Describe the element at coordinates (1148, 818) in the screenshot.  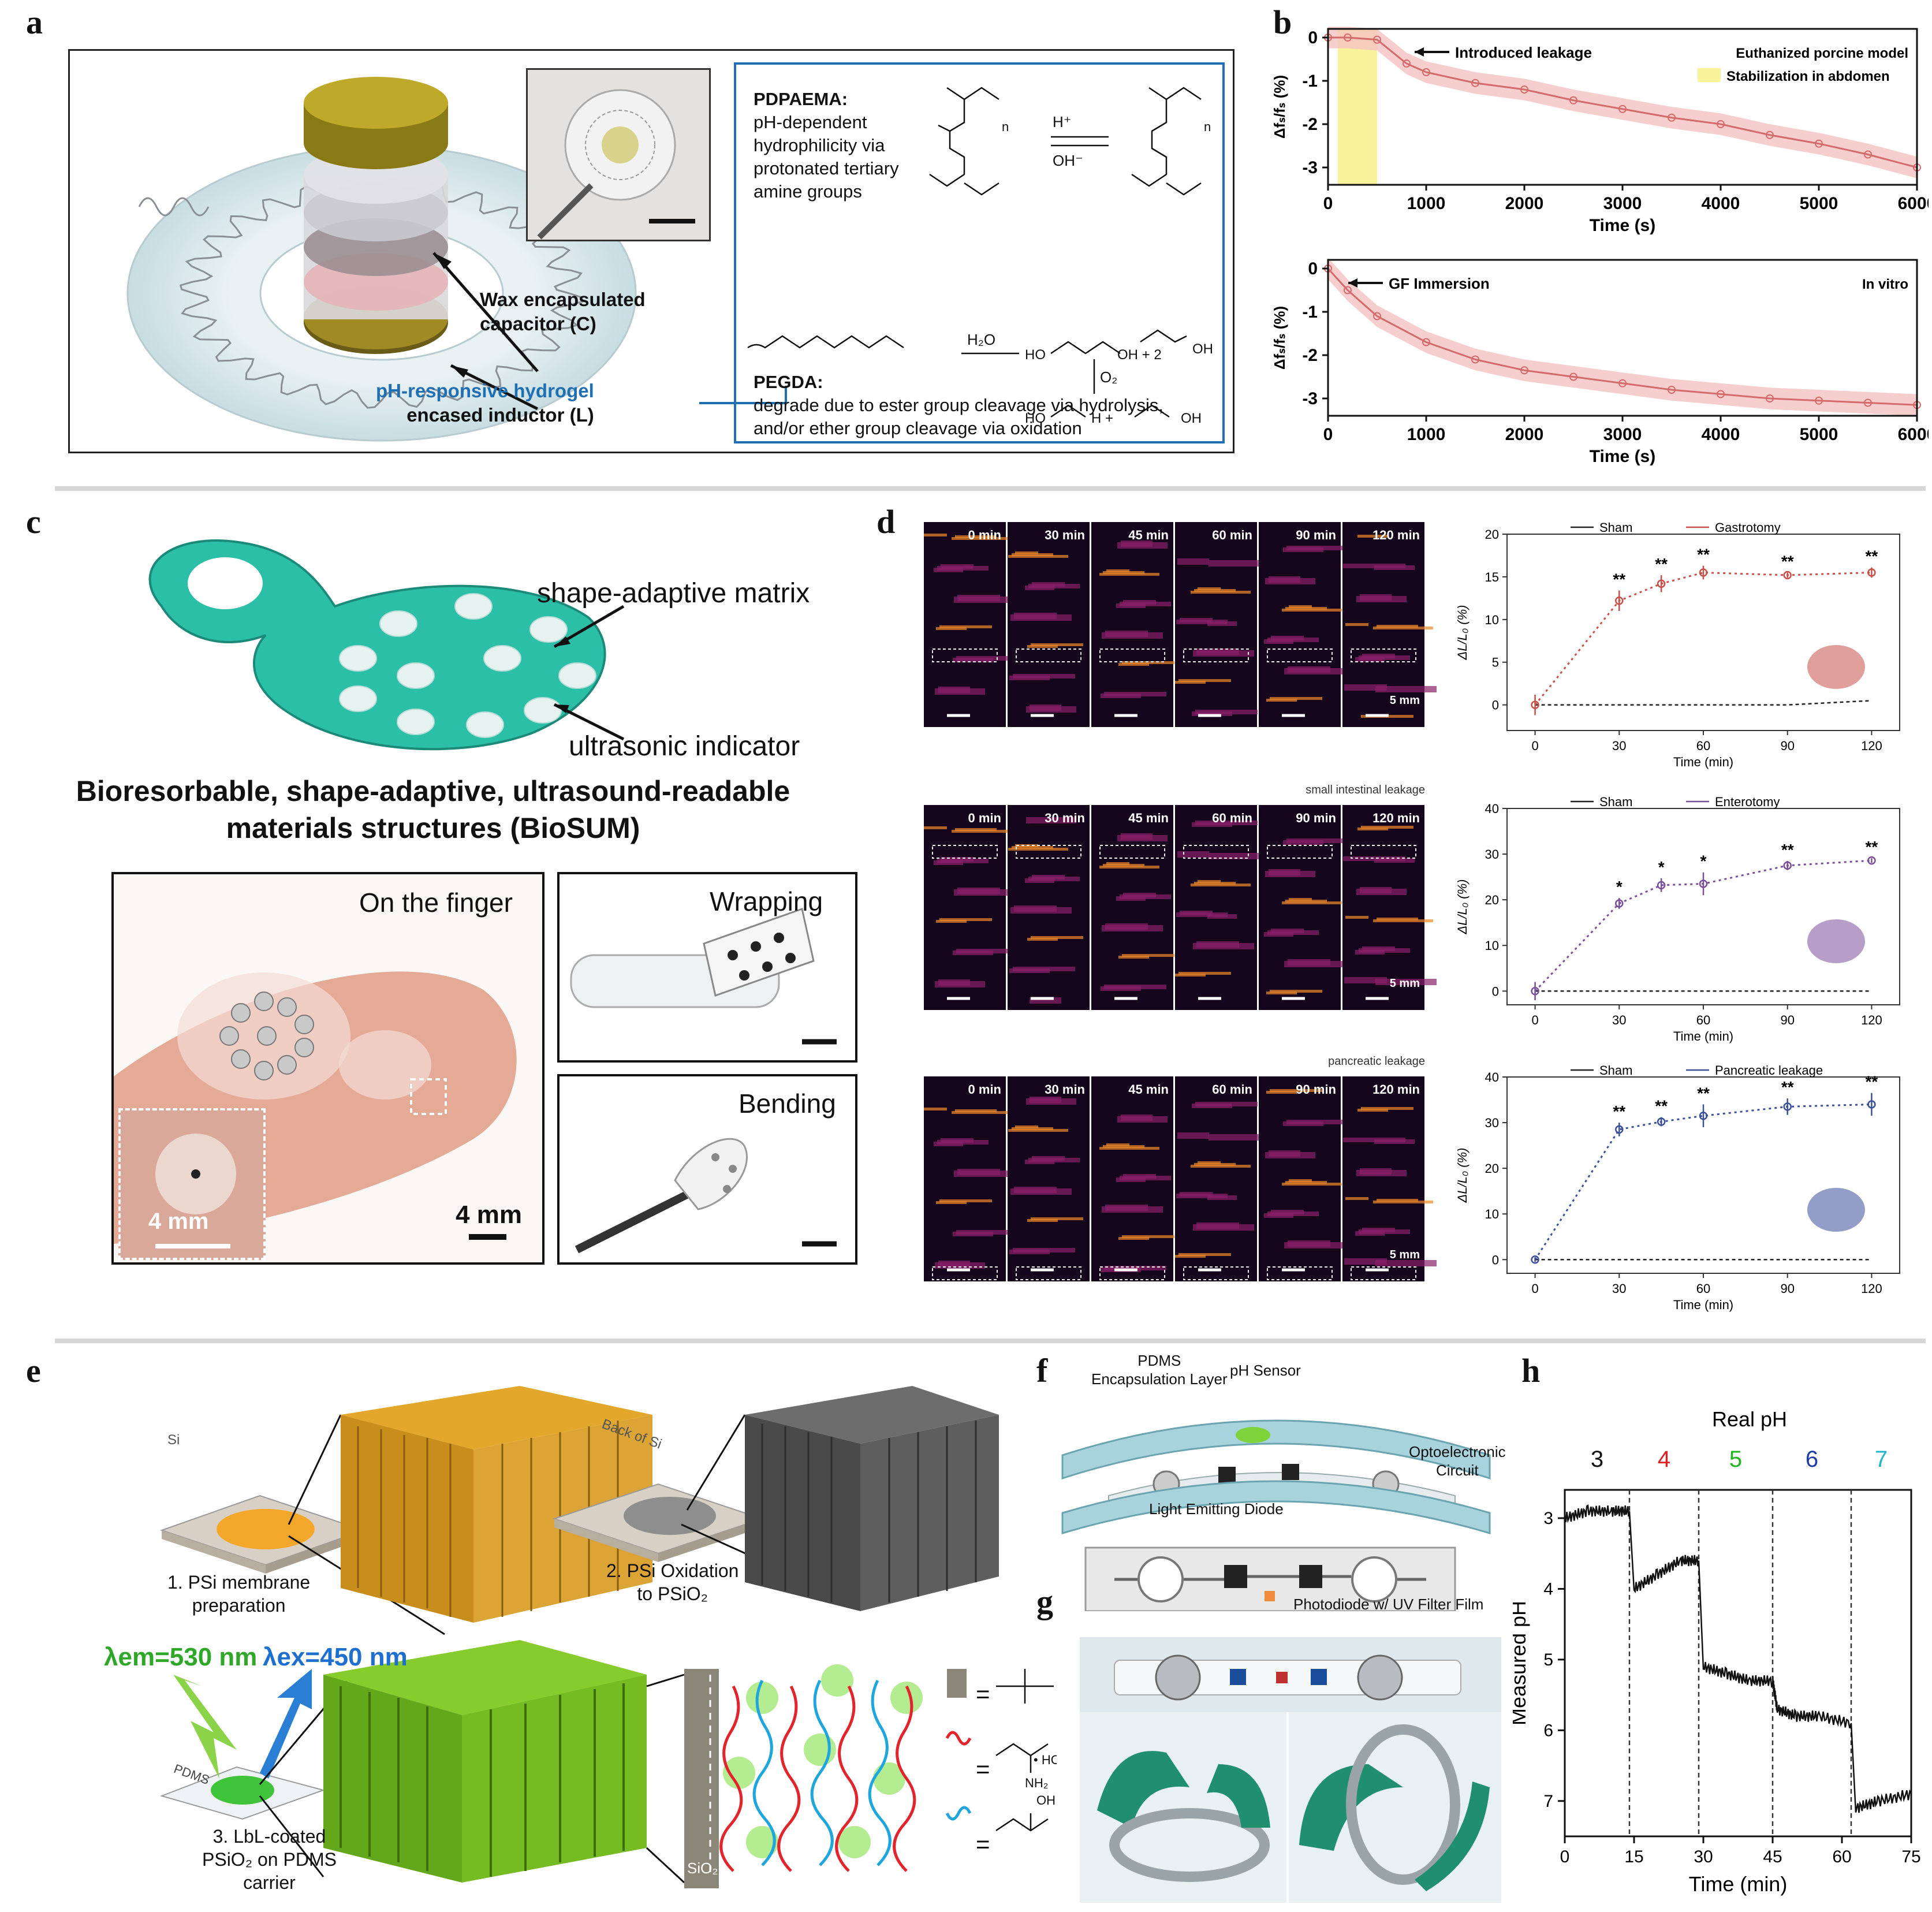
I see `time-label: 45 min` at that location.